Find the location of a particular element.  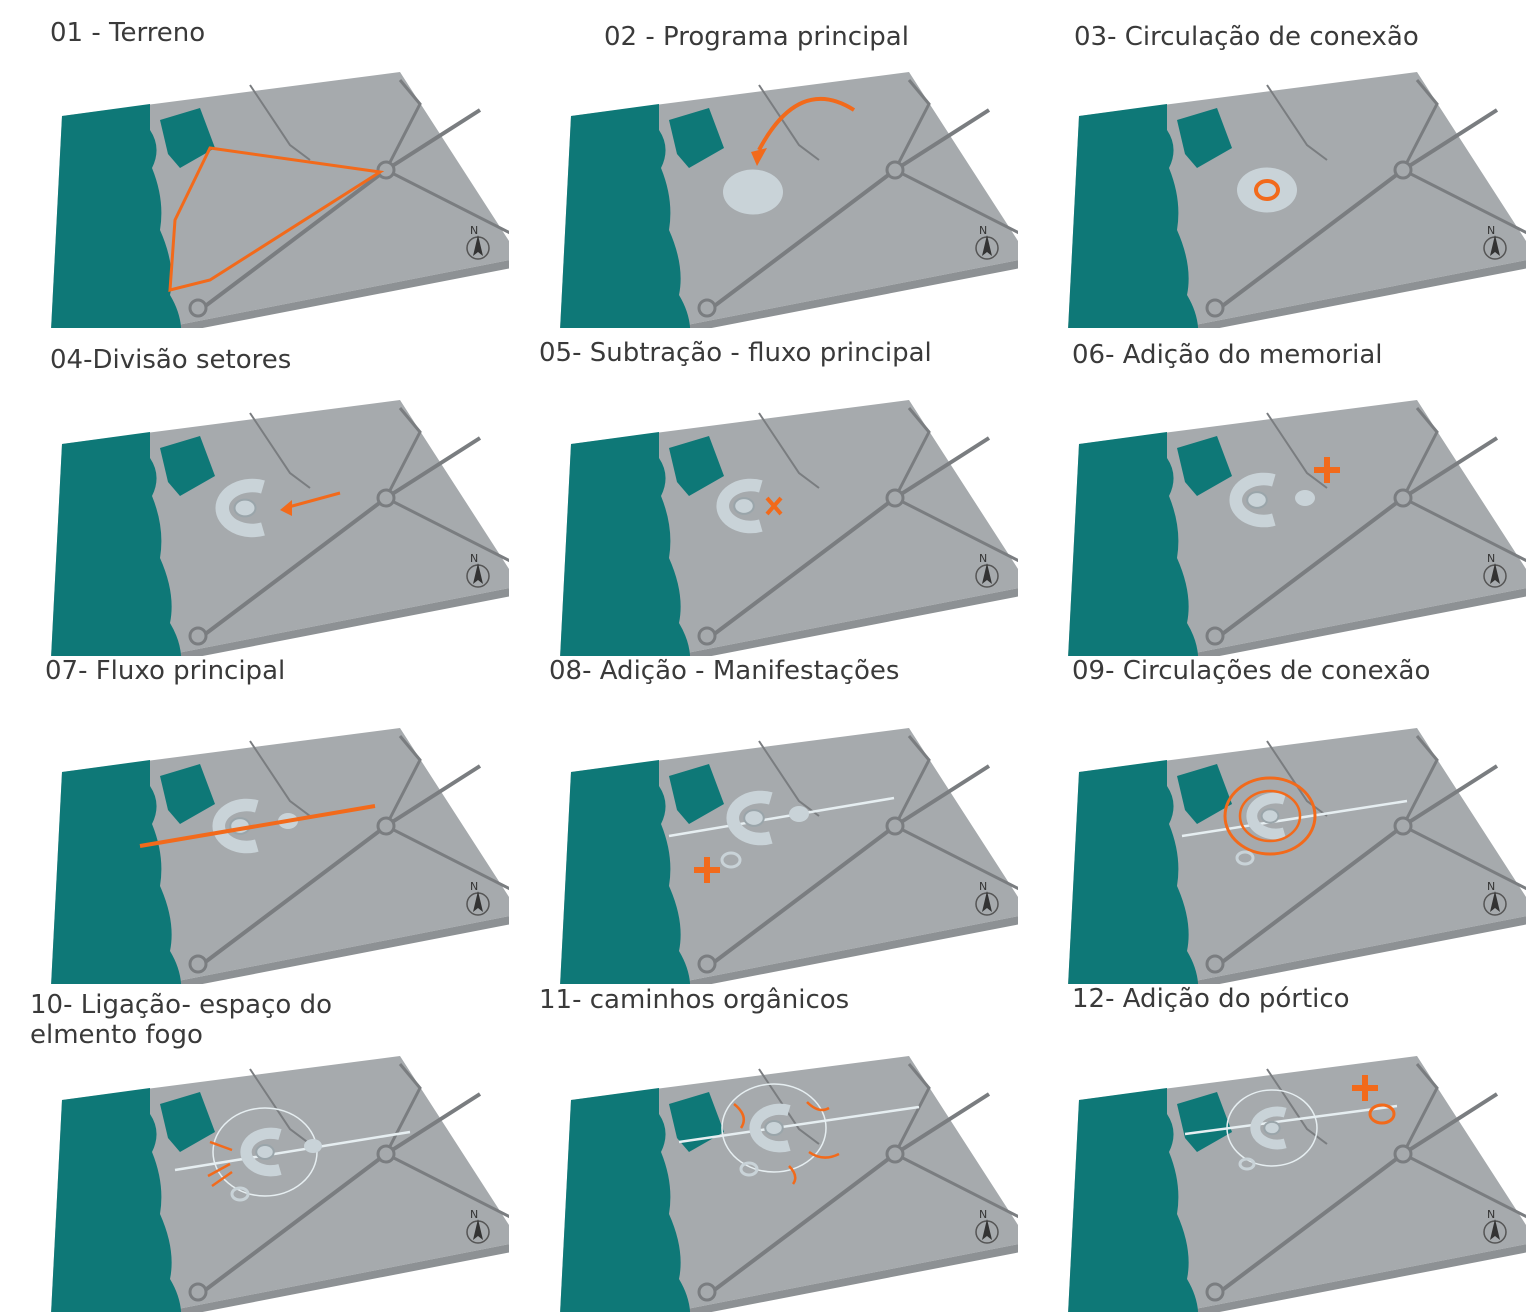

memorial-volume is located at coordinates (313, 1146).